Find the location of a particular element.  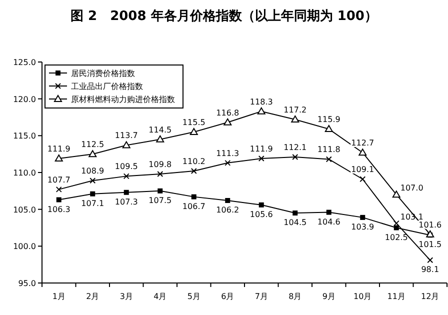

x-tick-label: 12月 is located at coordinates (430, 296).